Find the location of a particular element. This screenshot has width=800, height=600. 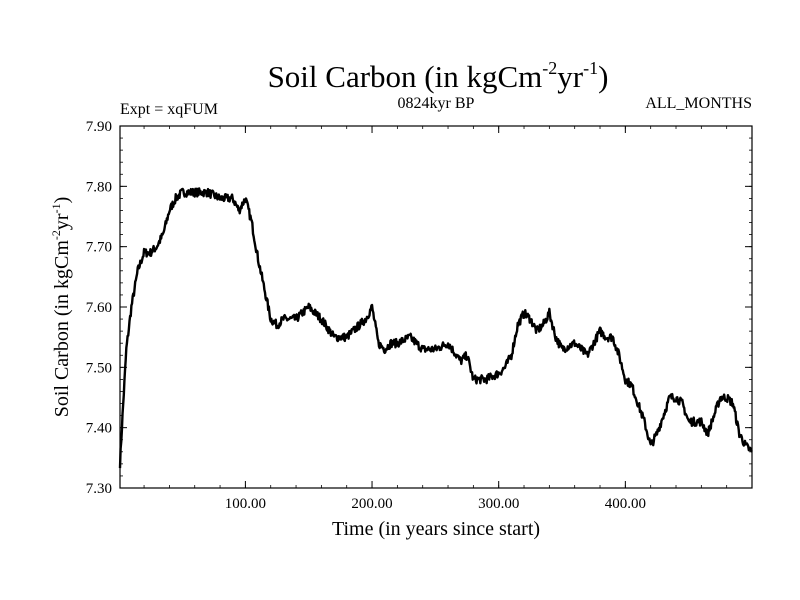

subtitle-experiment: Expt = xqFUM is located at coordinates (169, 109).